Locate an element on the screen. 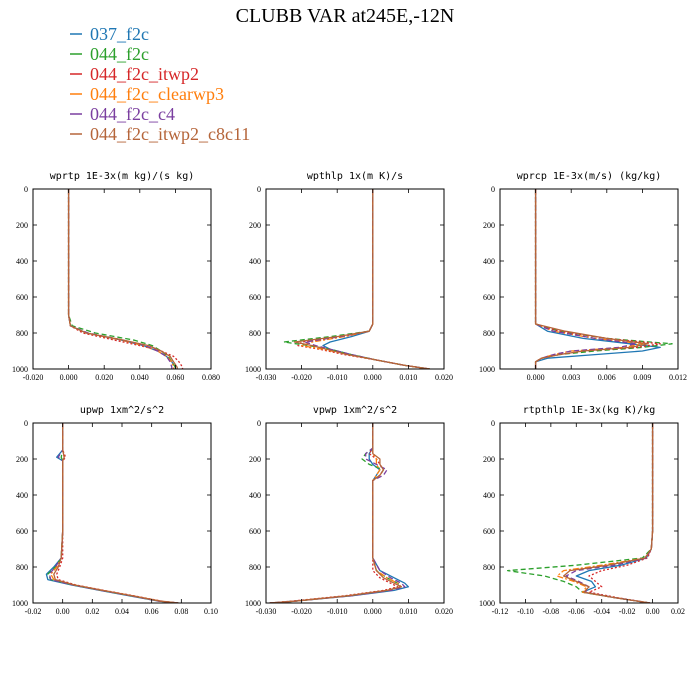 The image size is (700, 700). legend-entry: 044_f2c_itwp2 is located at coordinates (144, 74).